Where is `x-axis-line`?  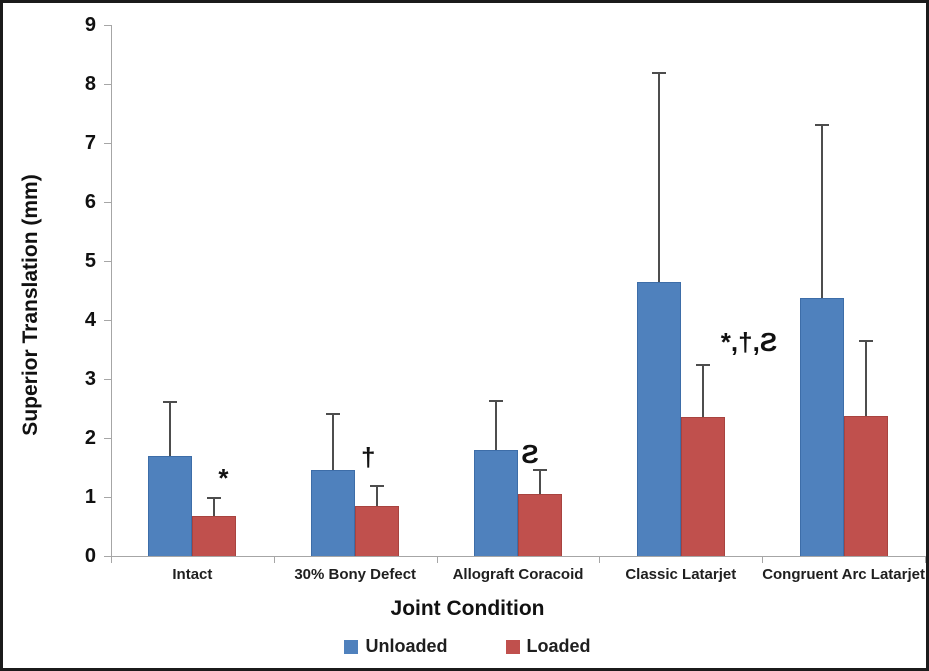
x-axis-line is located at coordinates (518, 556).